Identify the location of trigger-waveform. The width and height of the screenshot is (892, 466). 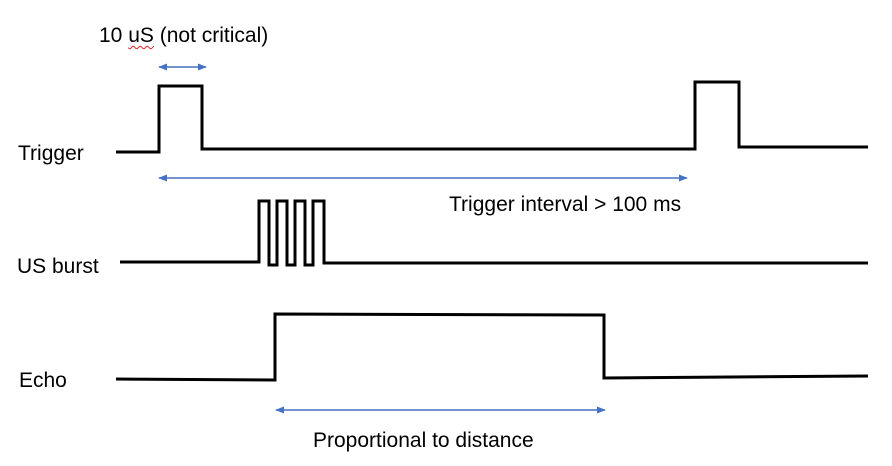
(492, 117).